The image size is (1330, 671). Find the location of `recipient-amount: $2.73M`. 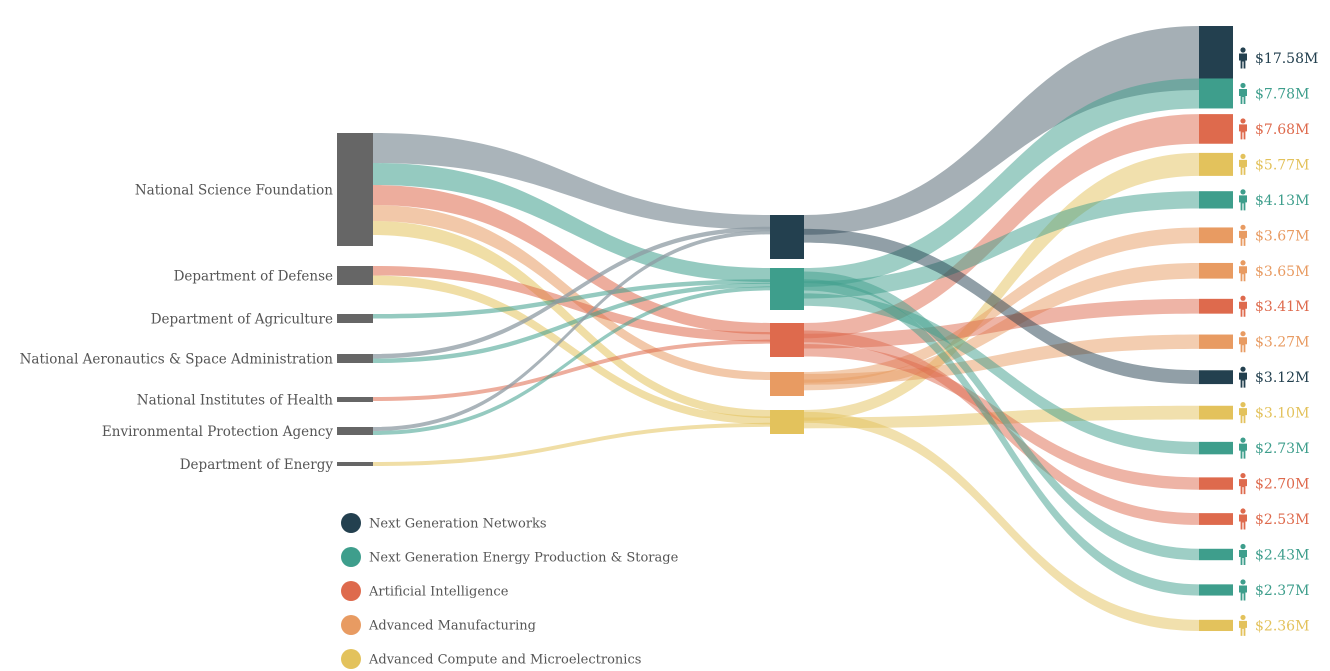

recipient-amount: $2.73M is located at coordinates (1282, 449).